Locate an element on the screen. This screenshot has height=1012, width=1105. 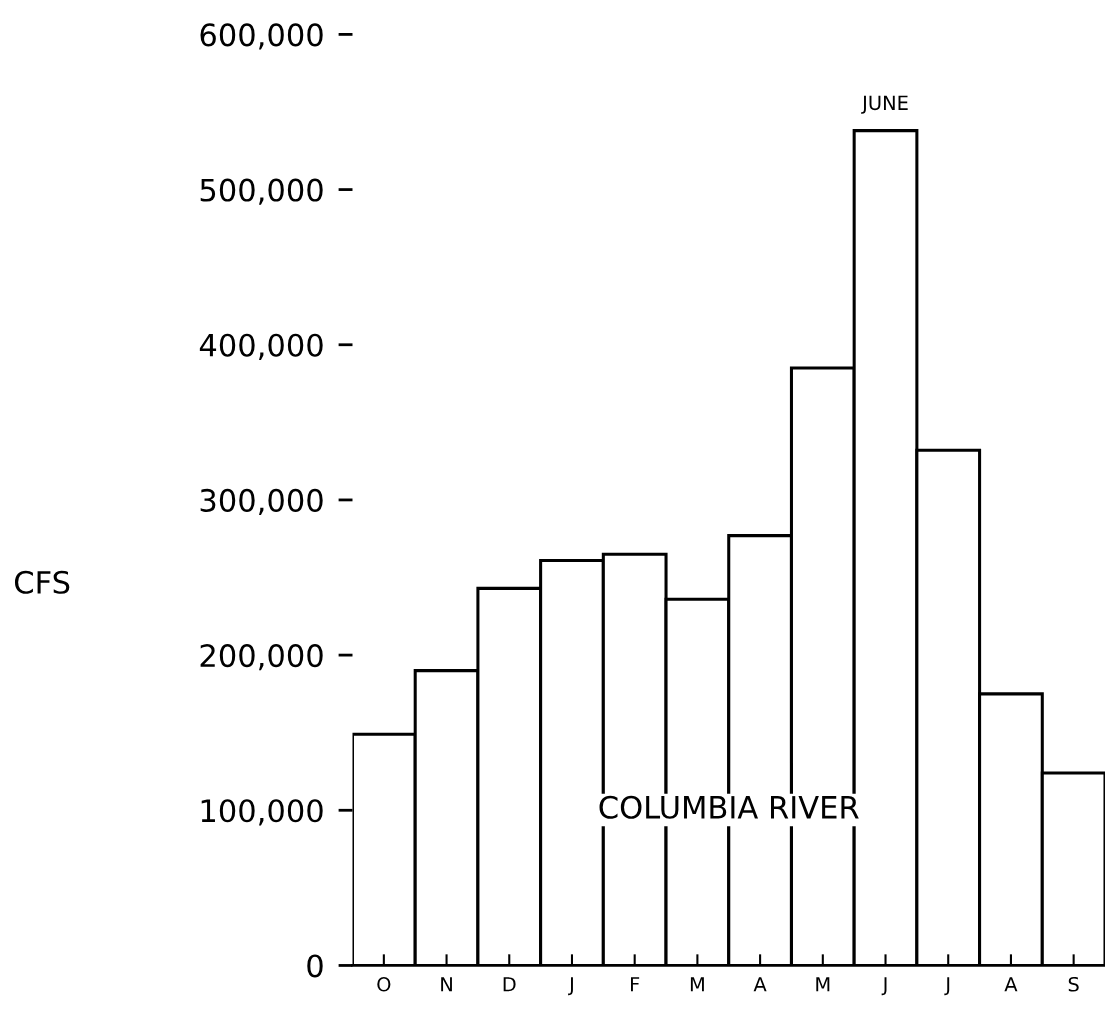
y-axis-title: CFS is located at coordinates (42, 582).